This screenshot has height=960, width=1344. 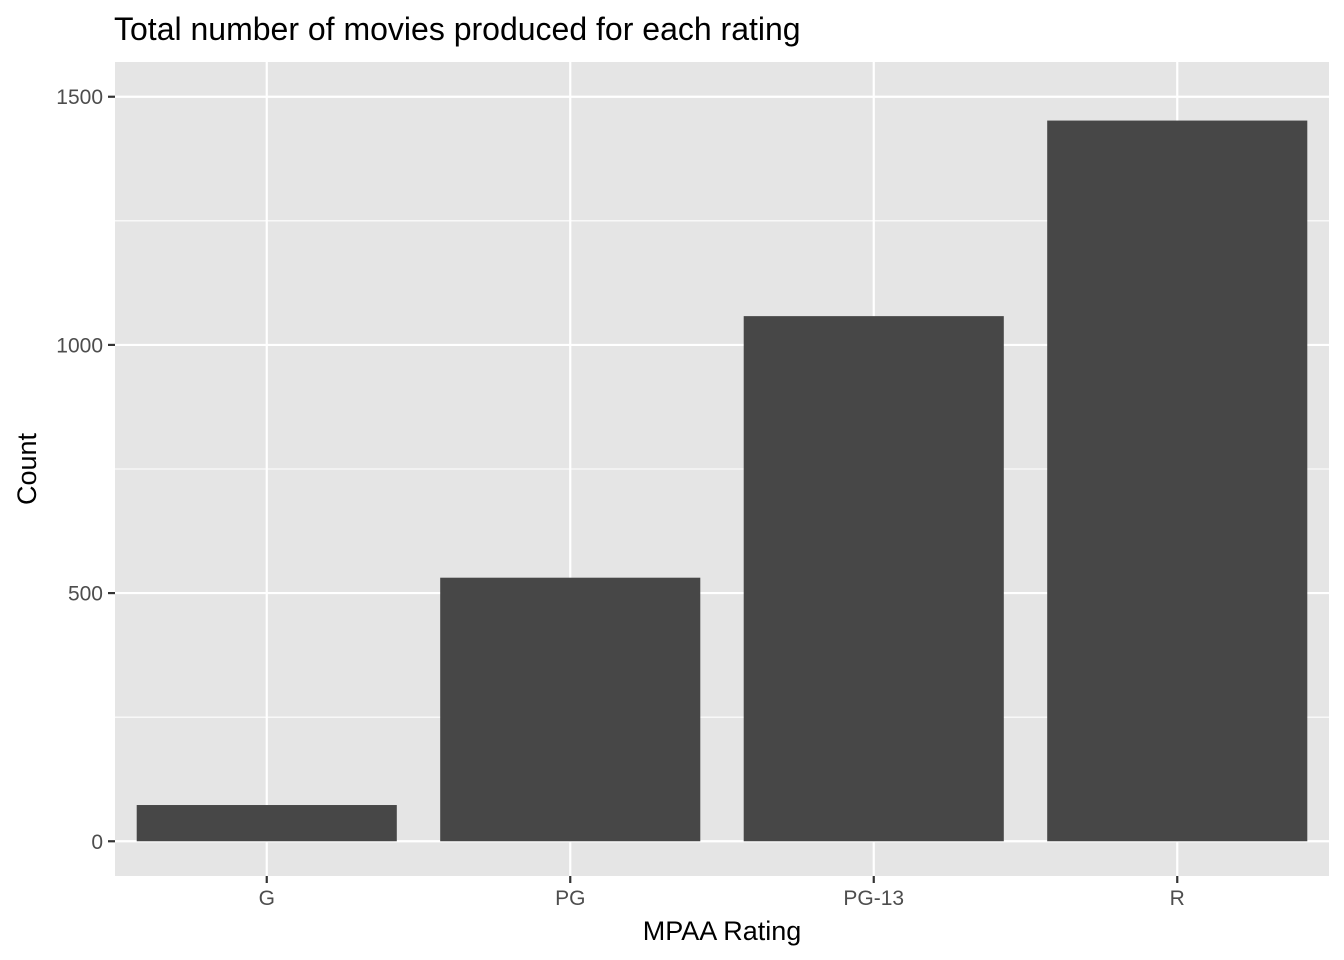 What do you see at coordinates (722, 893) in the screenshot?
I see `x-axis: G PG PG-13 R` at bounding box center [722, 893].